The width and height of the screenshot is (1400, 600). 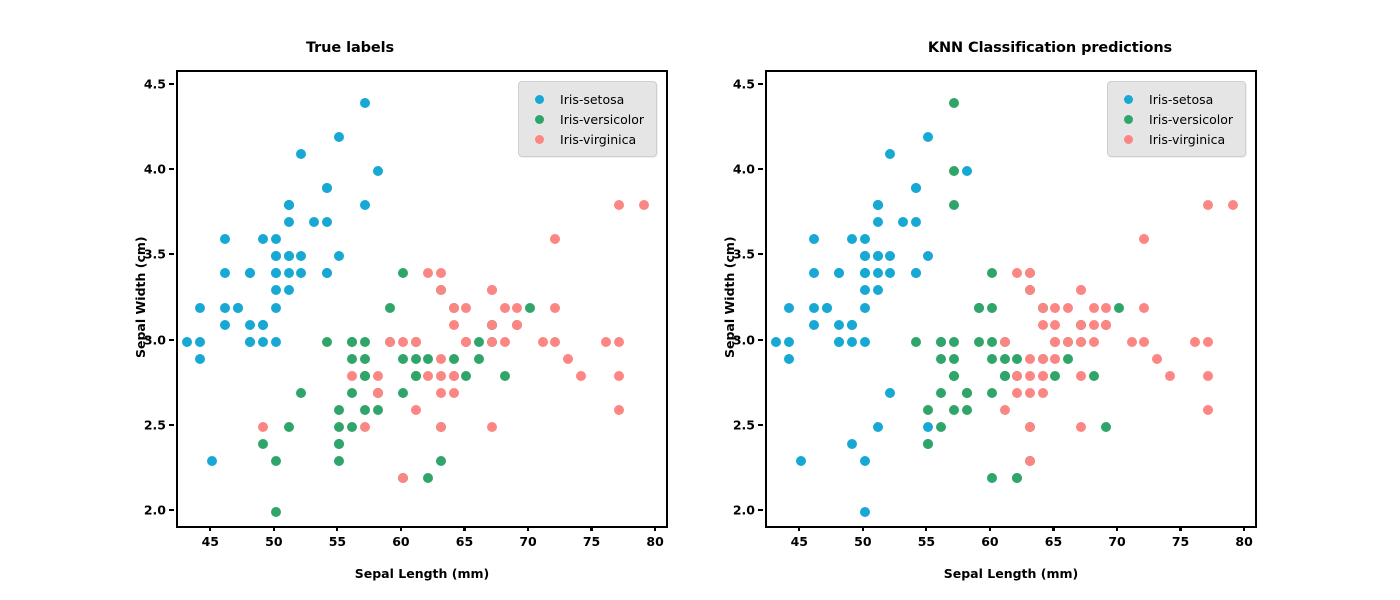 I want to click on x-tick-label: 65, so click(x=1053, y=541).